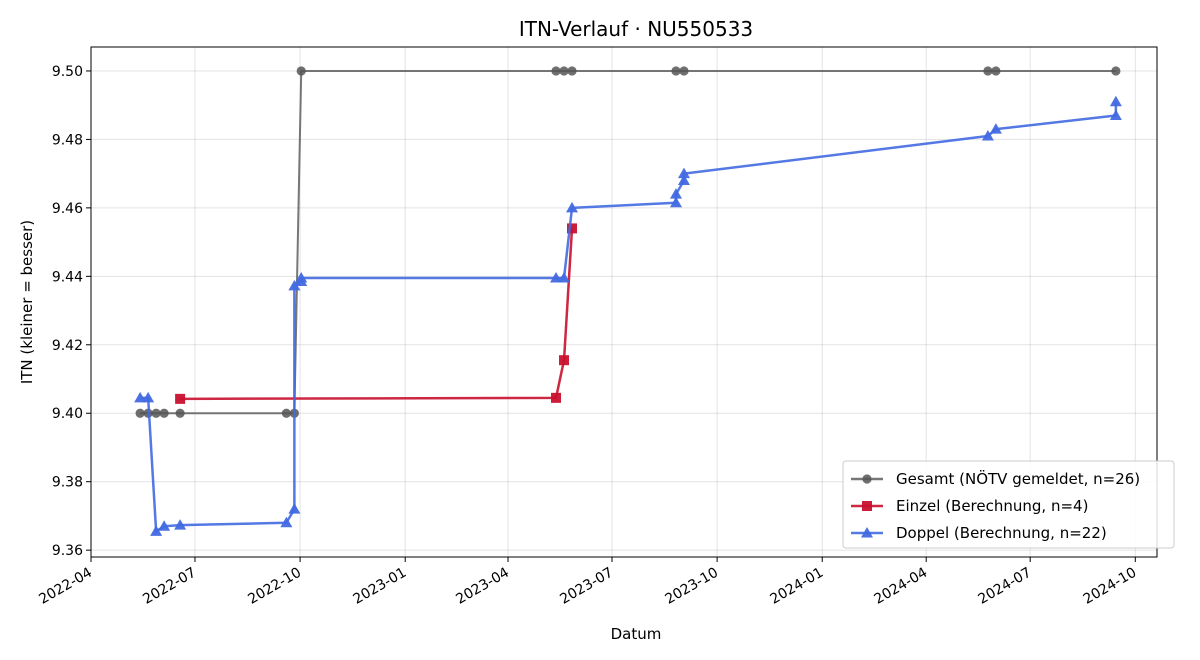 The height and width of the screenshot is (660, 1200). What do you see at coordinates (691, 586) in the screenshot?
I see `x-tick-label: 2023-10` at bounding box center [691, 586].